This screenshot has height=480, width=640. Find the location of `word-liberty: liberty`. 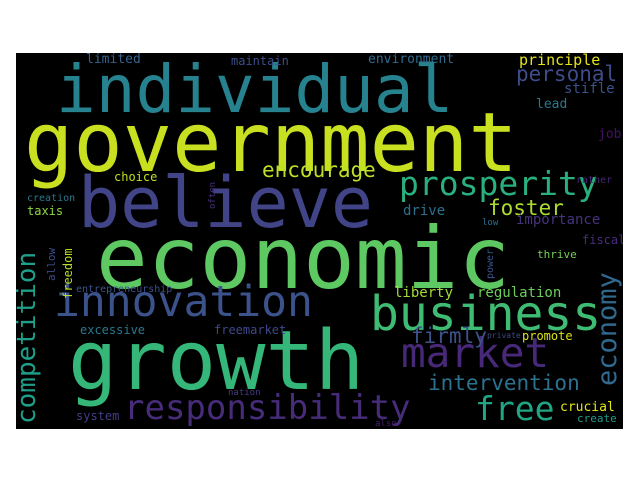

word-liberty: liberty is located at coordinates (424, 293).